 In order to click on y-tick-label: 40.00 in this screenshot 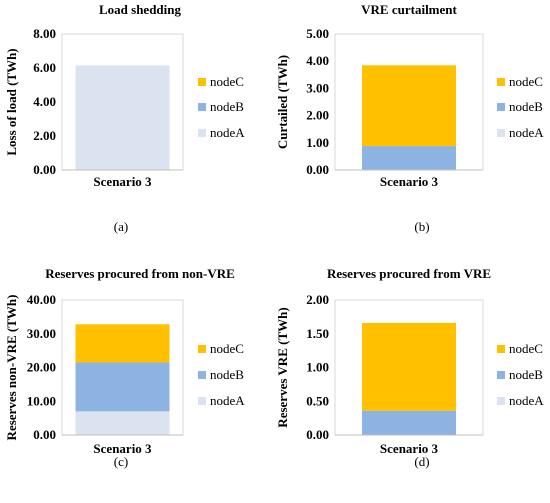, I will do `click(41, 299)`.